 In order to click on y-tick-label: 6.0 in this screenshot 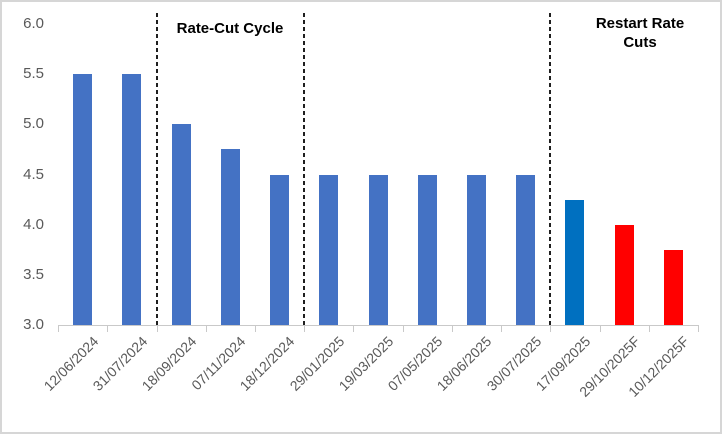, I will do `click(33, 23)`.